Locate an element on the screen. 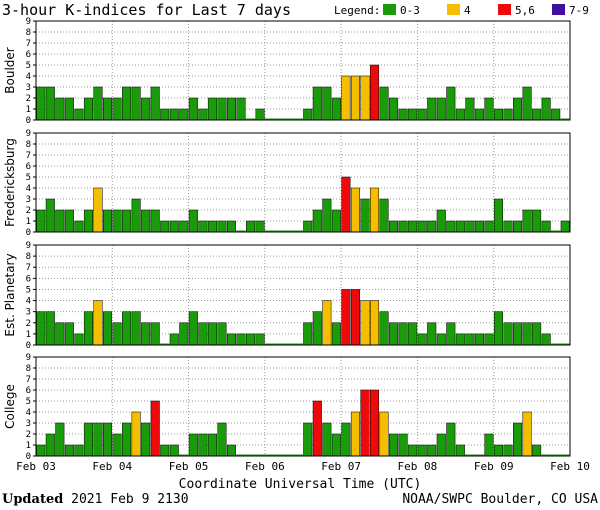 This screenshot has height=510, width=600. legend-item-7-9: 7-9 is located at coordinates (570, 10).